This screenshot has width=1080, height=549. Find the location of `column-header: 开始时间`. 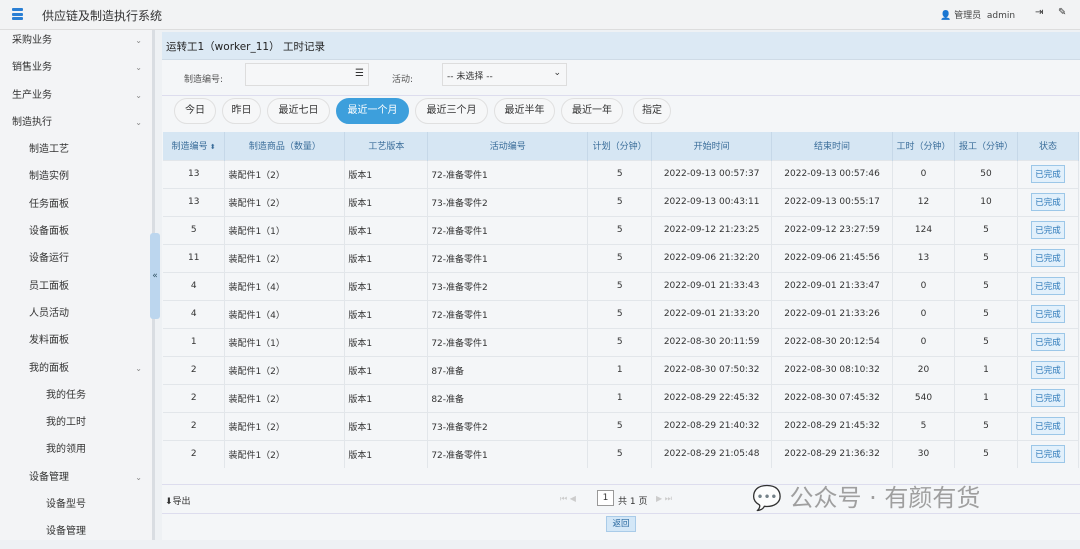

column-header: 开始时间 is located at coordinates (712, 146).